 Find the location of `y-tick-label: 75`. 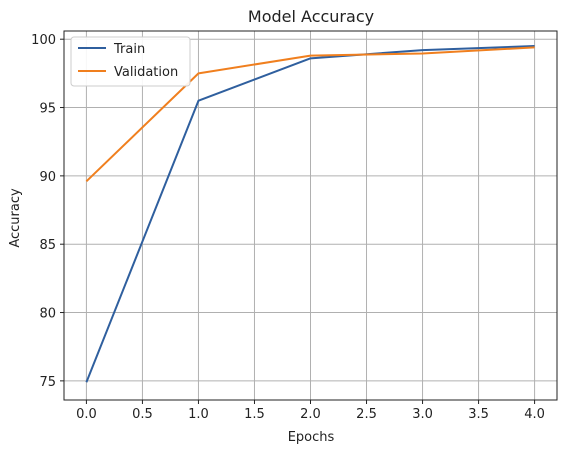

y-tick-label: 75 is located at coordinates (47, 382).